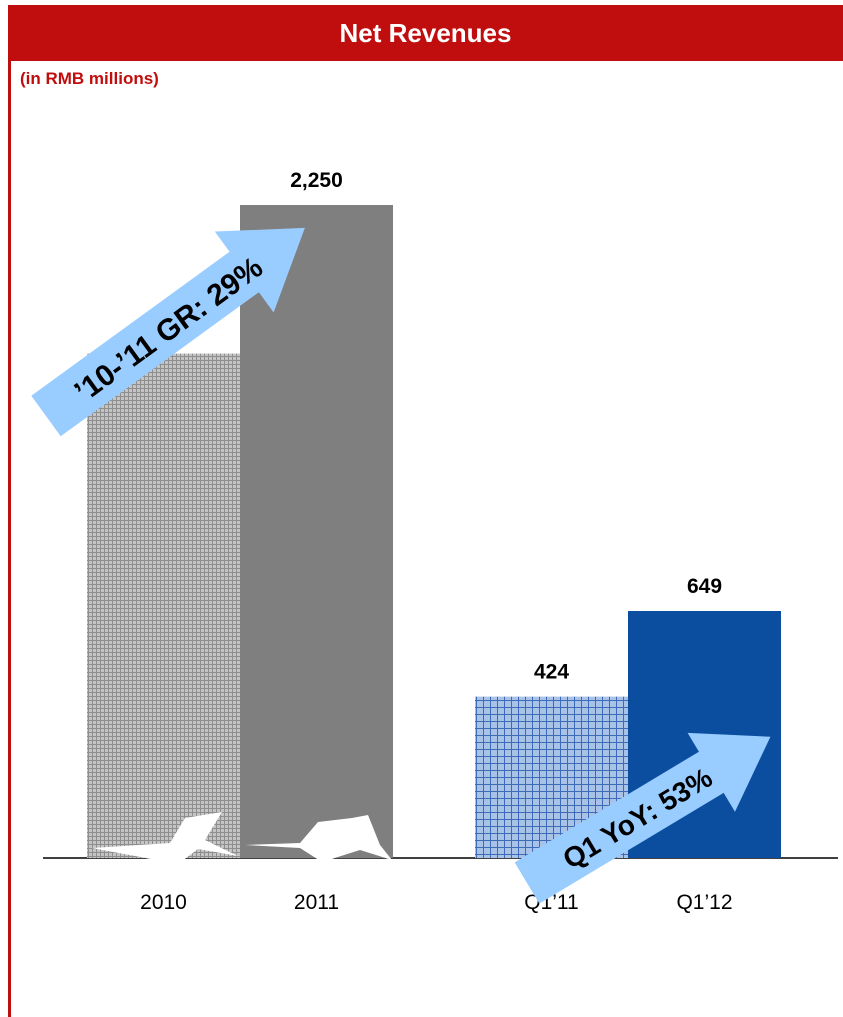  What do you see at coordinates (316, 531) in the screenshot?
I see `bar-2011` at bounding box center [316, 531].